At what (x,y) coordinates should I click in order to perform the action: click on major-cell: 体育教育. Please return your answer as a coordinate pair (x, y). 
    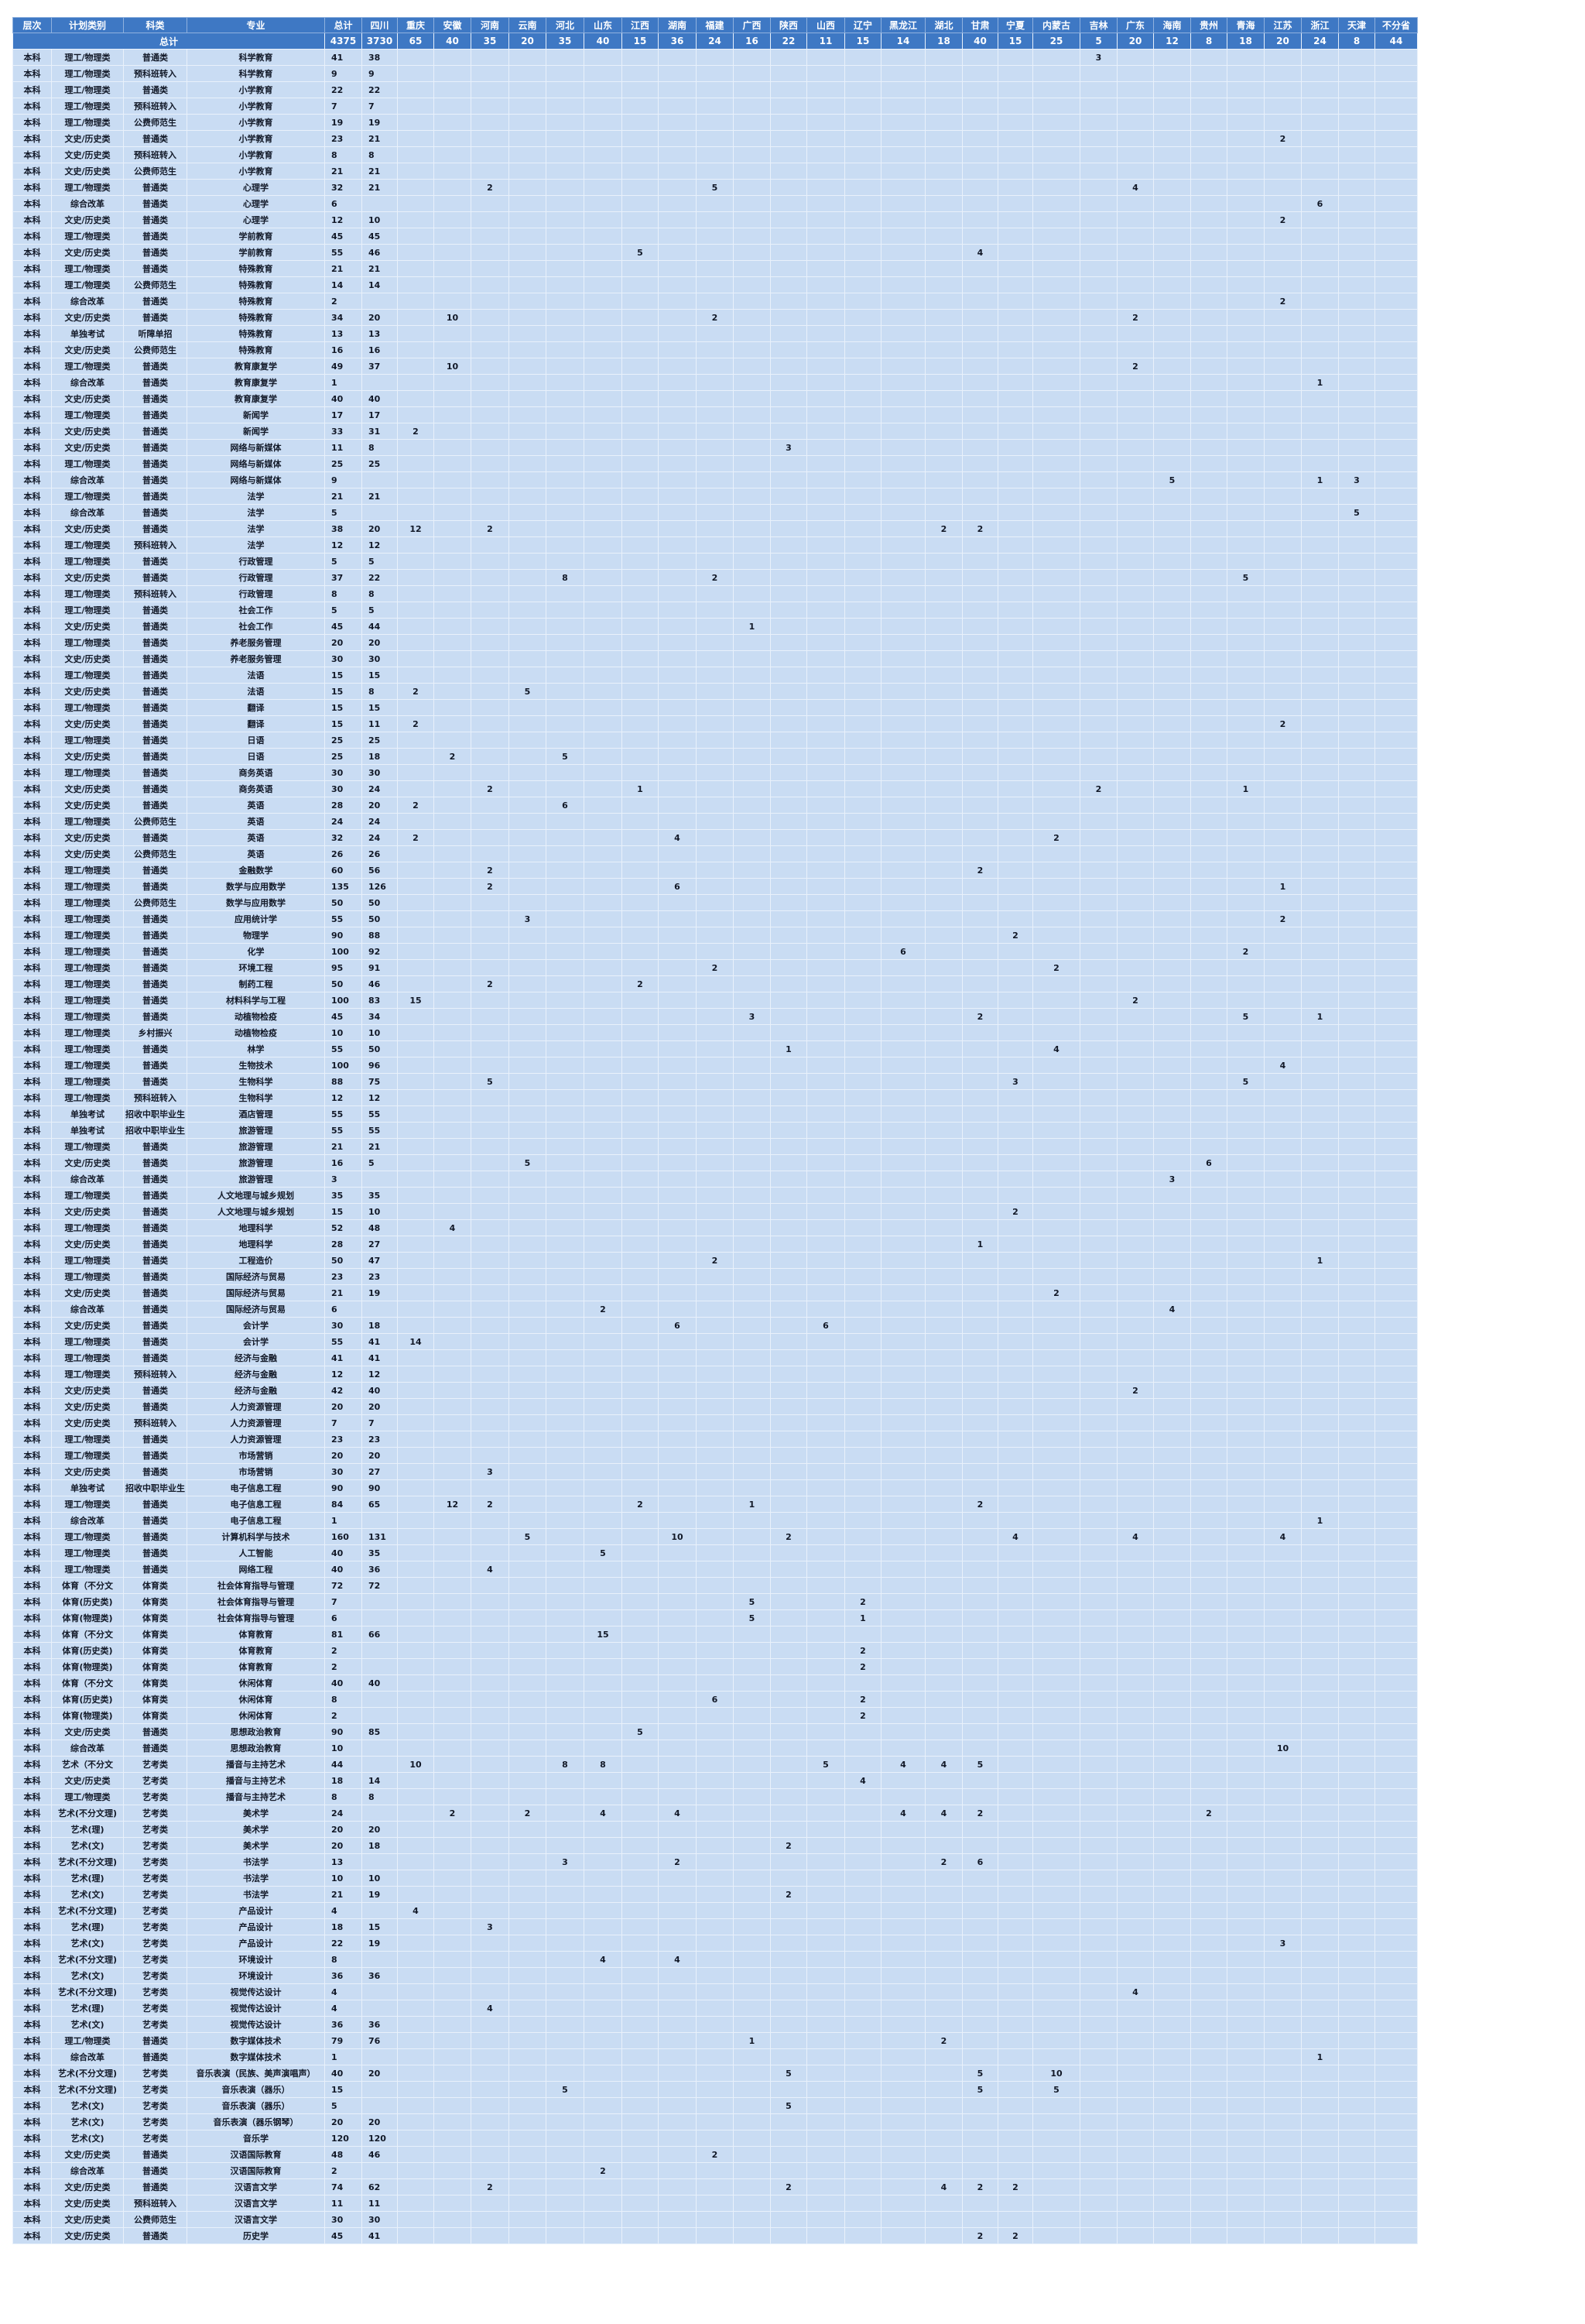
    Looking at the image, I should click on (256, 1666).